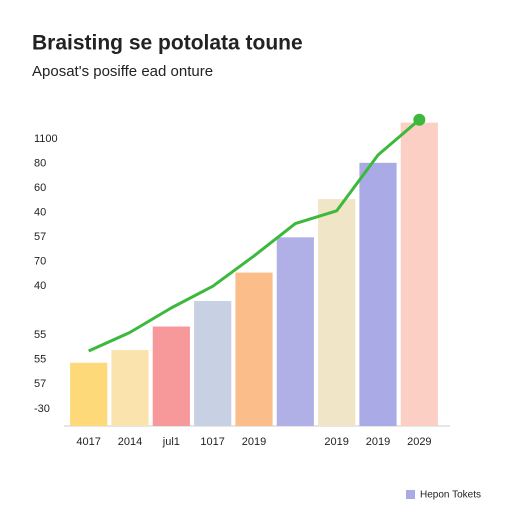 Image resolution: width=512 pixels, height=512 pixels. What do you see at coordinates (46, 139) in the screenshot?
I see `y-tick-label: 1100` at bounding box center [46, 139].